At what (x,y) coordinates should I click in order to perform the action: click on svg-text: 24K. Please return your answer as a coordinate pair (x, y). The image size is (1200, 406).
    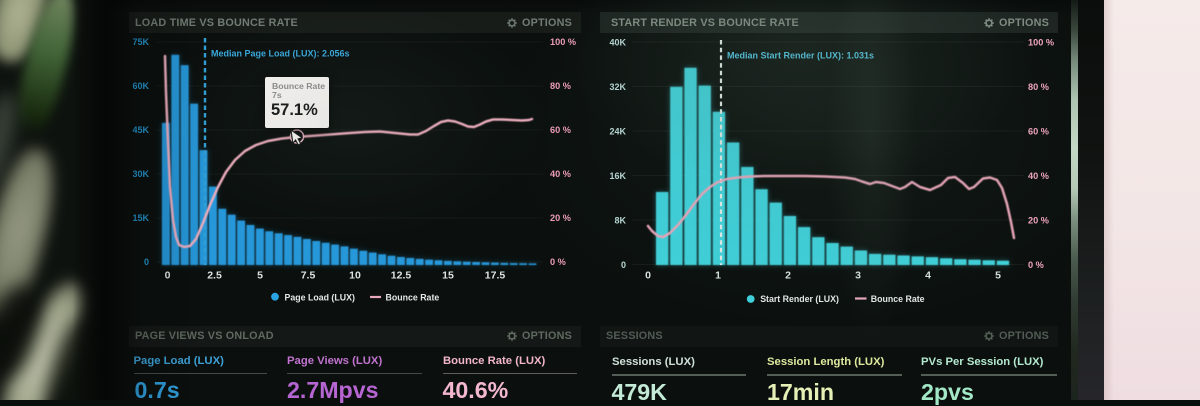
    Looking at the image, I should click on (617, 132).